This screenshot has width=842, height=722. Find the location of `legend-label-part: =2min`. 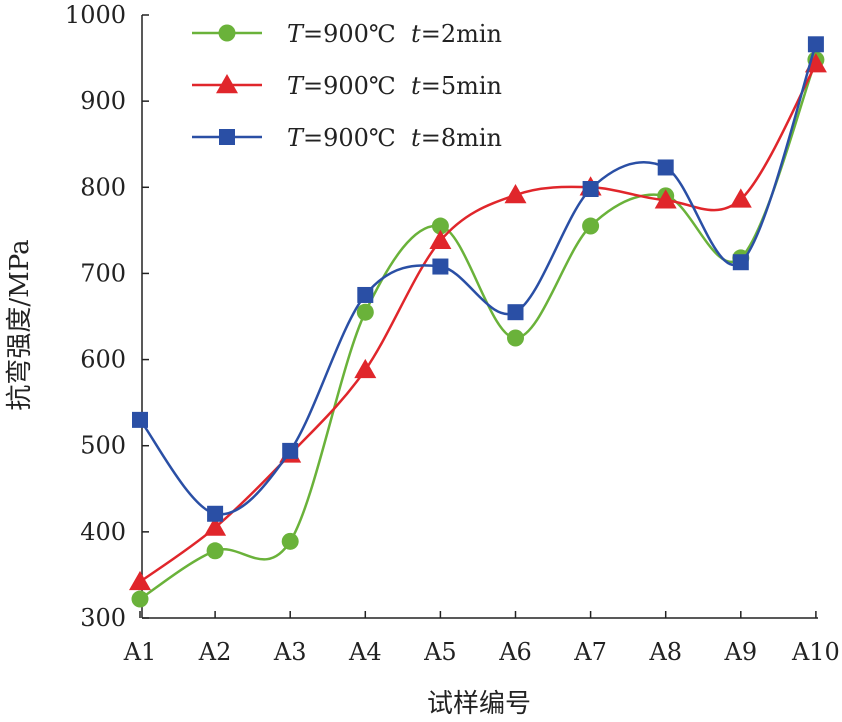

legend-label-part: =2min is located at coordinates (461, 34).